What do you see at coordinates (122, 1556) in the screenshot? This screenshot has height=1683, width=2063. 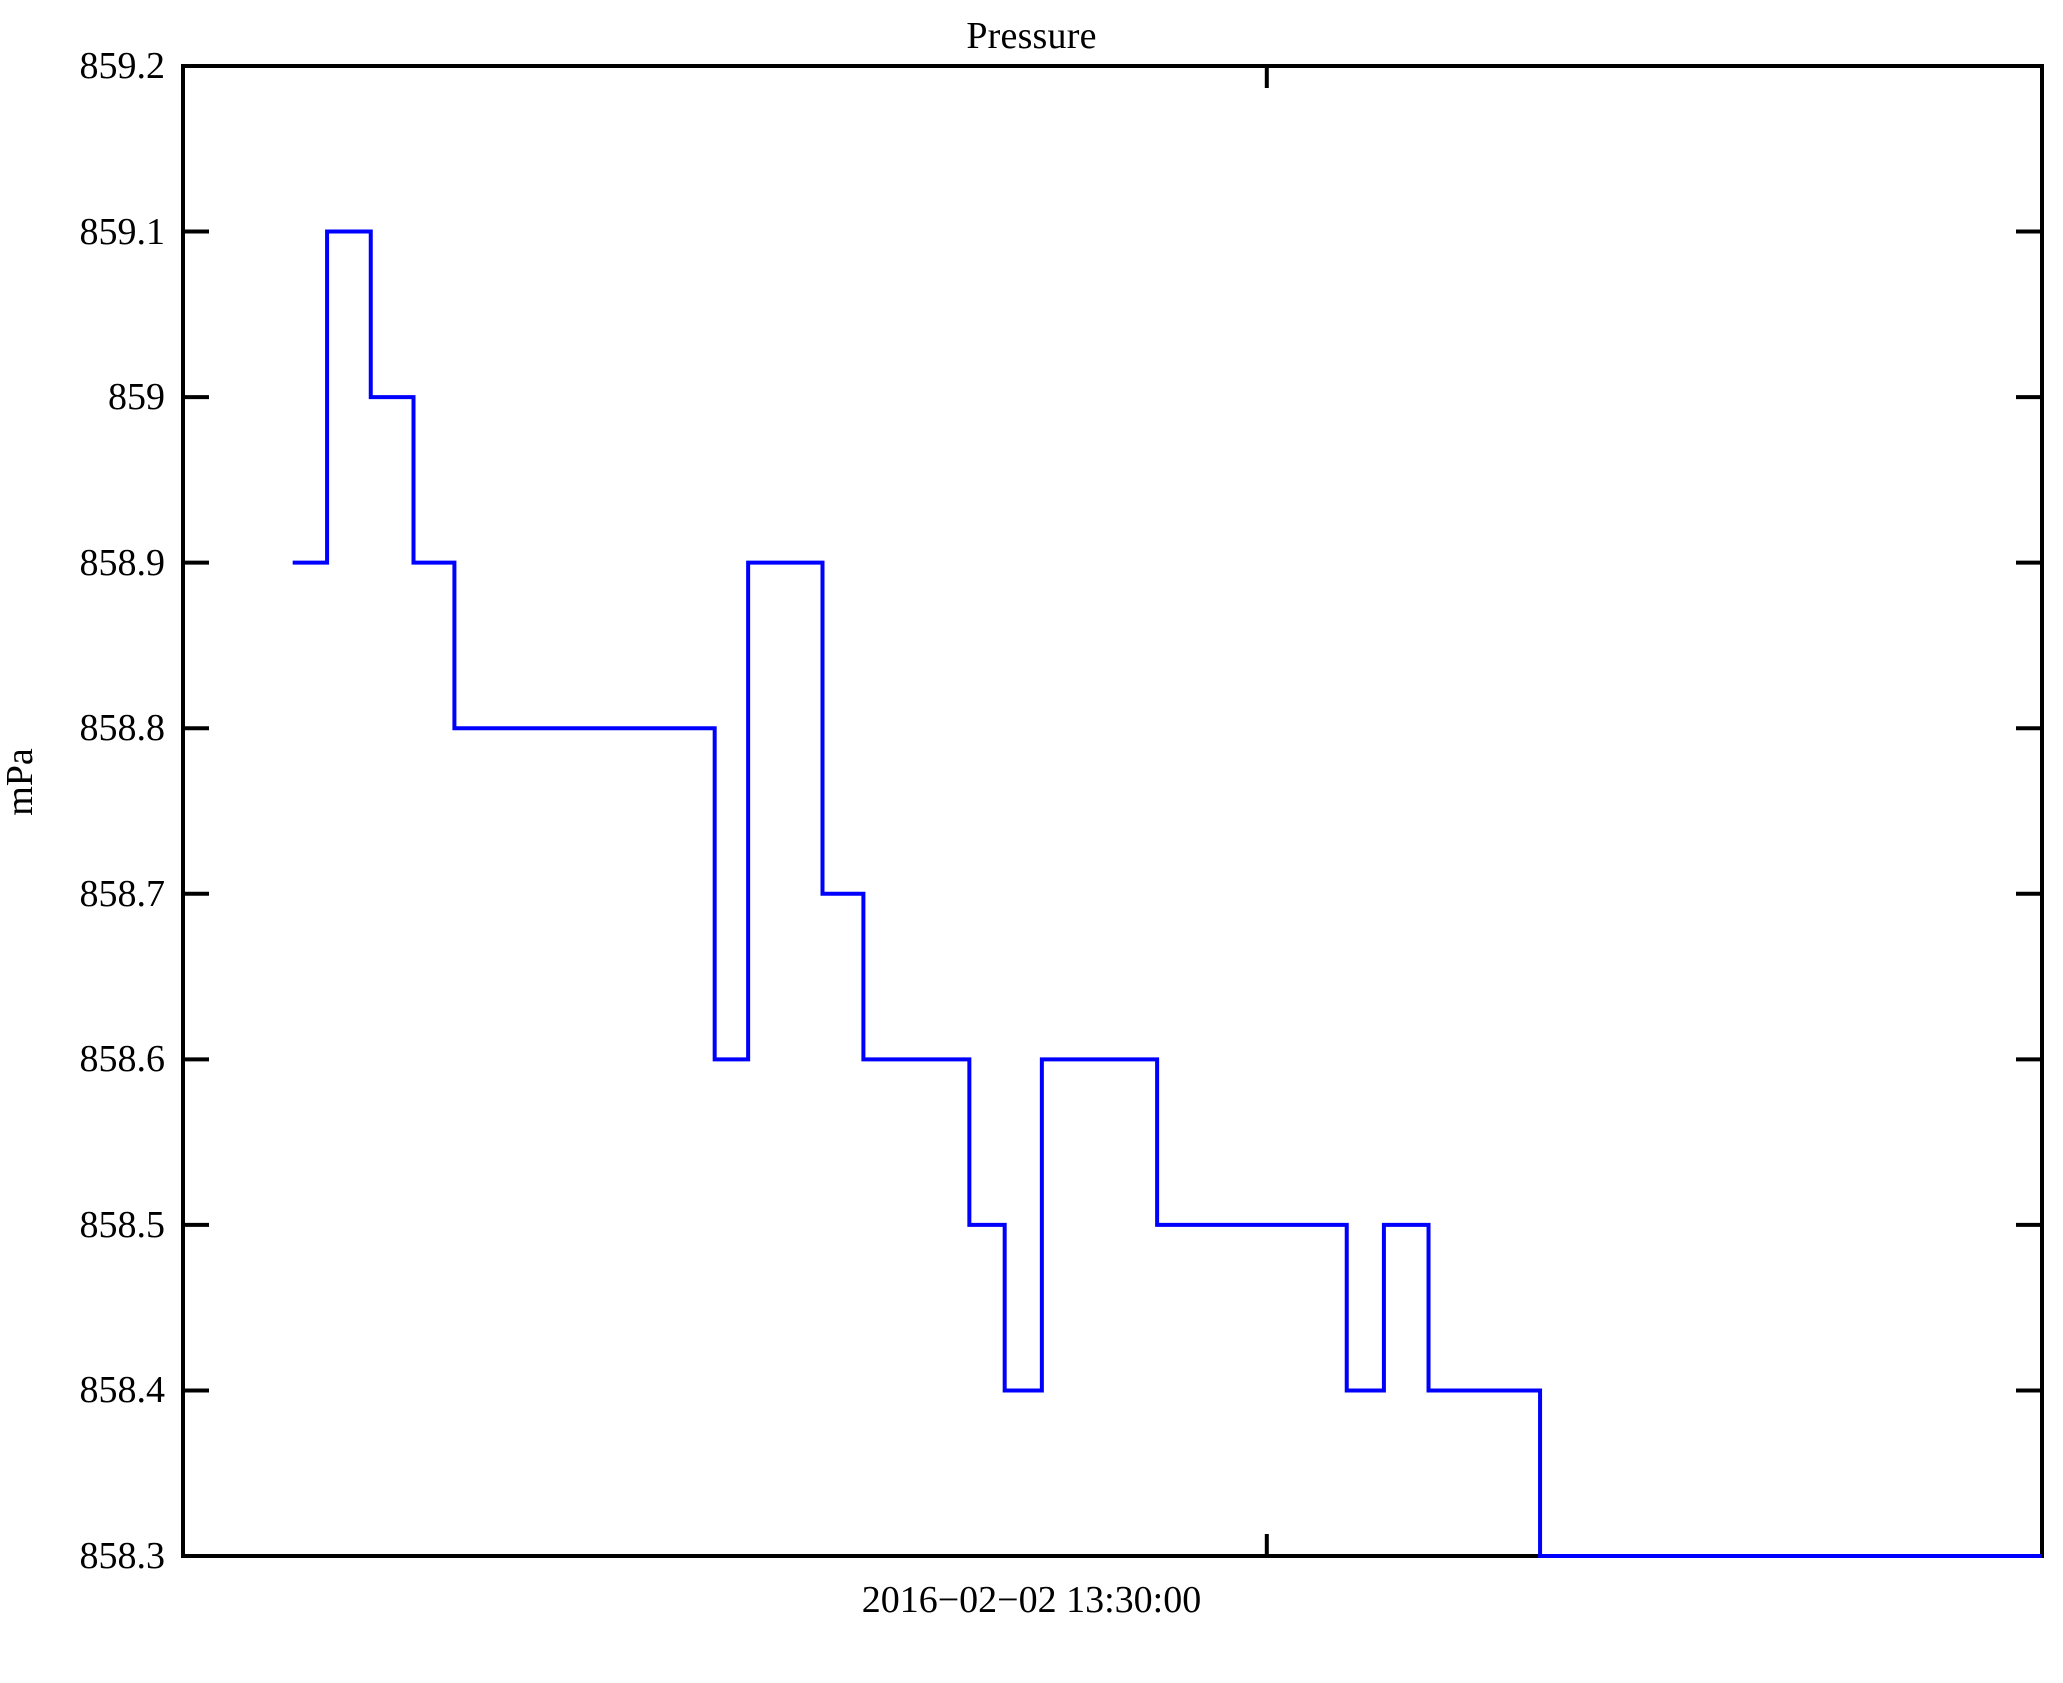 I see `y-tick-label-9: 858.3` at bounding box center [122, 1556].